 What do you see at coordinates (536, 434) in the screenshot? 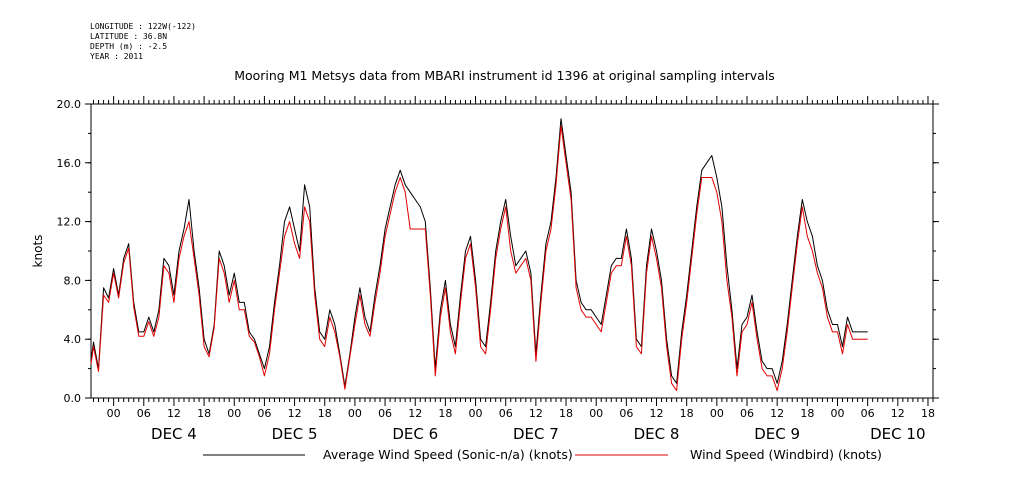
I see `x-day-label: DEC 7` at bounding box center [536, 434].